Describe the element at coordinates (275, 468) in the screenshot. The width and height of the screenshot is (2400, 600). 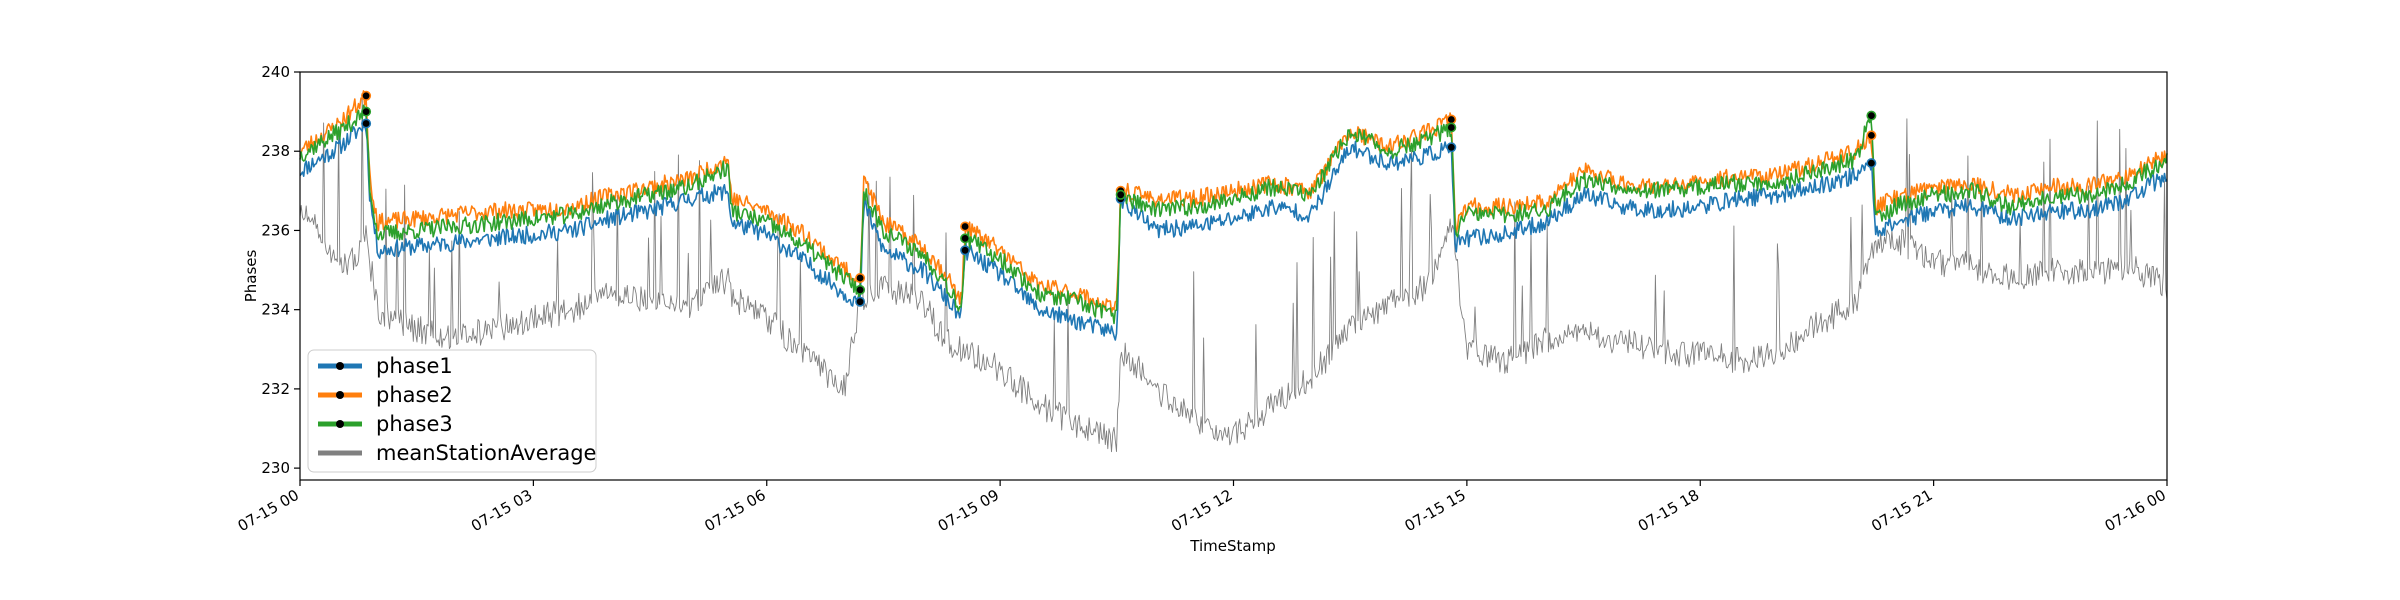
I see `y-tick-label: 230` at that location.